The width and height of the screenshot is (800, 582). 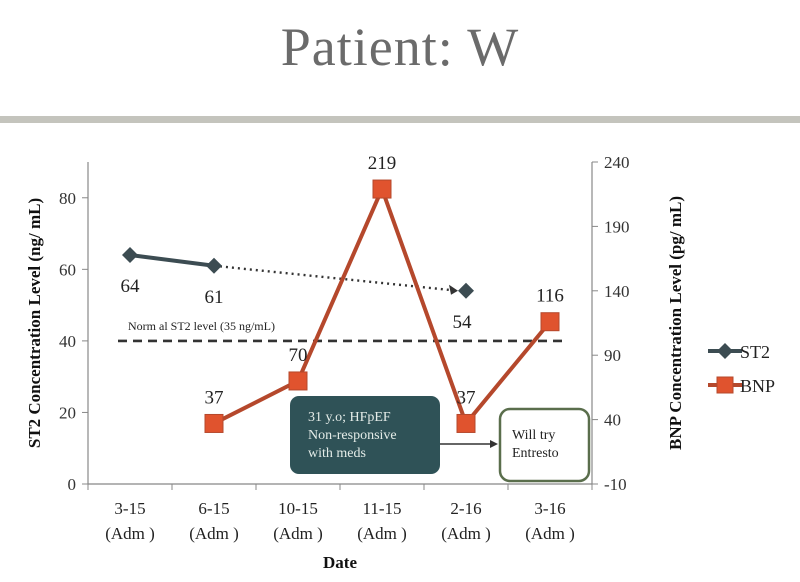 What do you see at coordinates (172, 260) in the screenshot?
I see `st2-line-segment` at bounding box center [172, 260].